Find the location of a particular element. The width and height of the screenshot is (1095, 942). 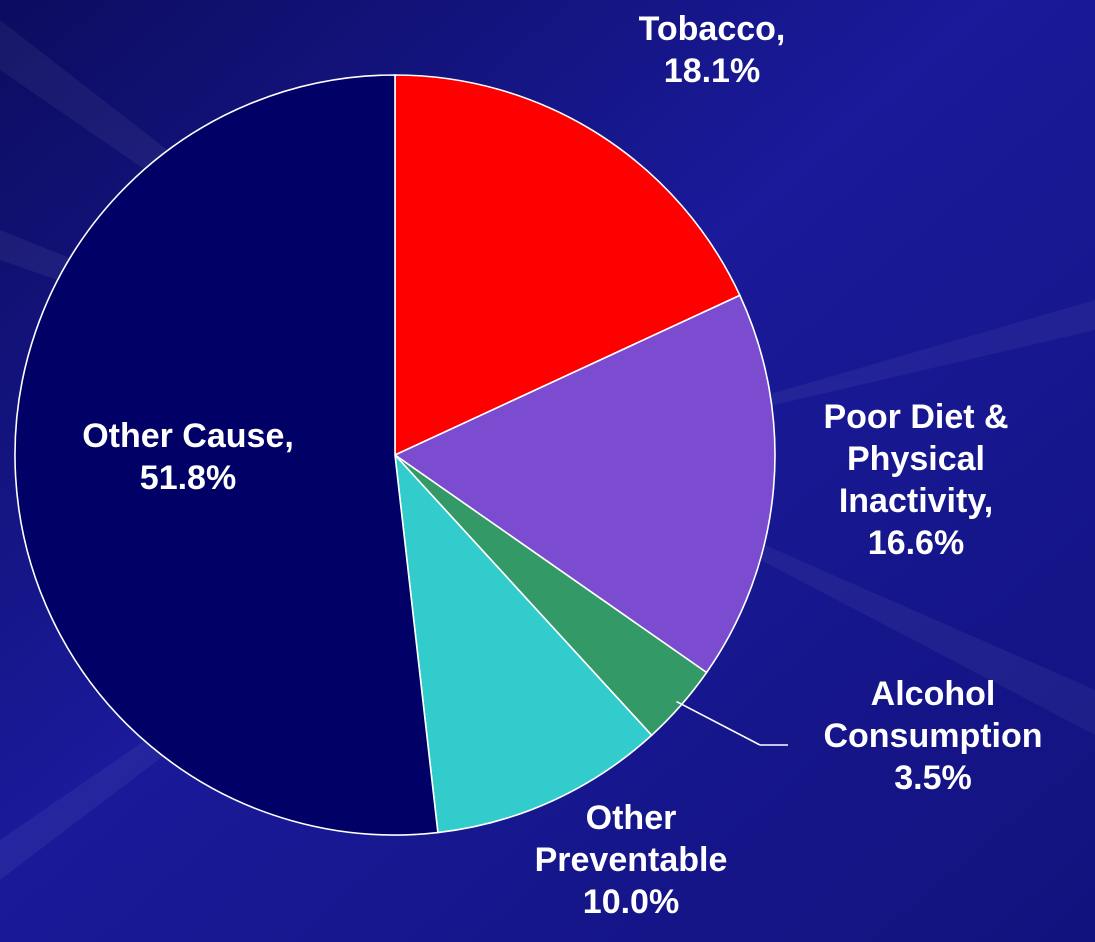

slice-label-other-preventable: Other Preventable 10.0% is located at coordinates (631, 860).